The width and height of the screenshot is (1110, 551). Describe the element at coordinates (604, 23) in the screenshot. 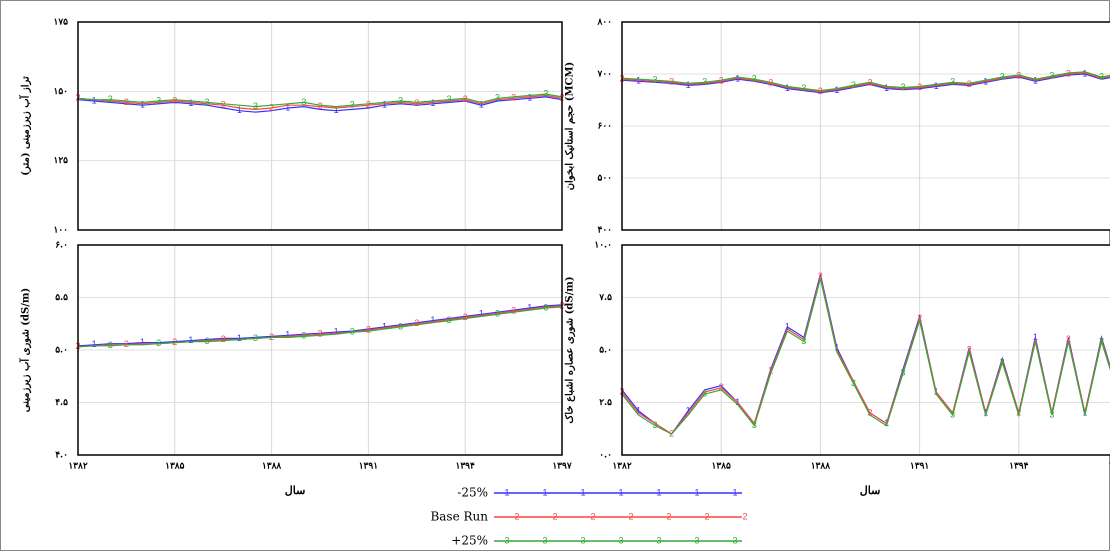

I see `y-tick-label: ۸۰۰` at that location.